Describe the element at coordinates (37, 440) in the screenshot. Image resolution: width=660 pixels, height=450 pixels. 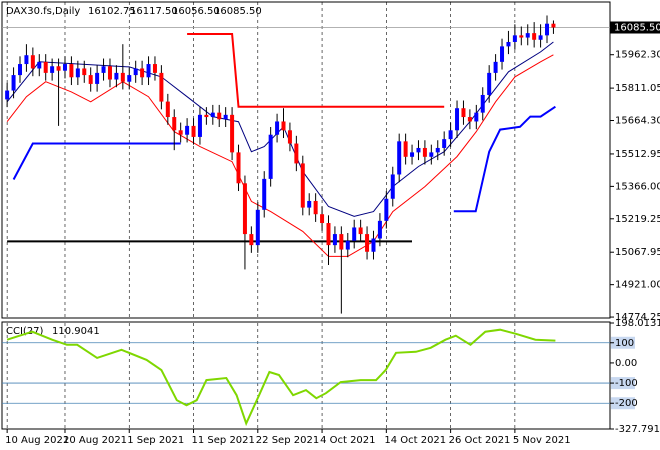
I see `x-tick-label: 10 Aug 2021` at that location.